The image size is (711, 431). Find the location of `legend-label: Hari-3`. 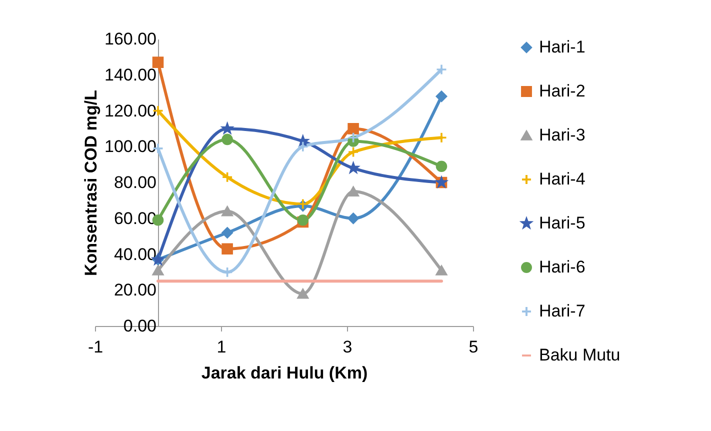

legend-label: Hari-3 is located at coordinates (562, 135).